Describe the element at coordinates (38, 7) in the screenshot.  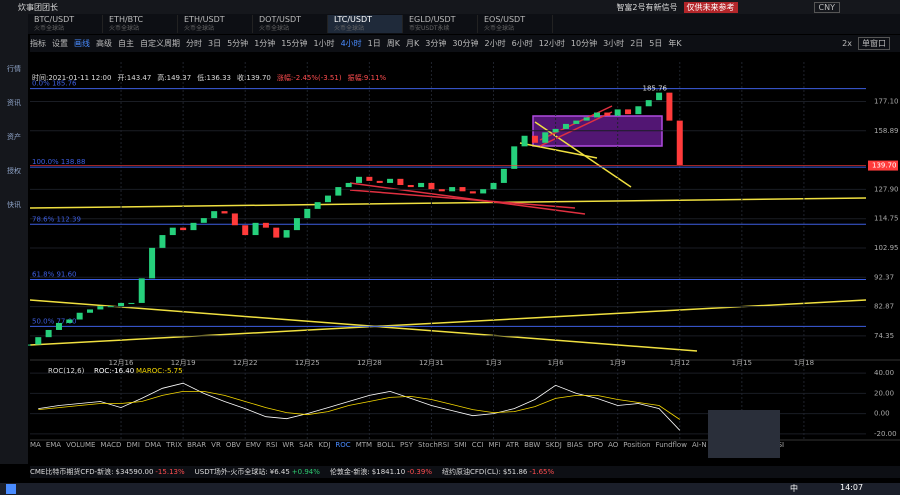
I see `app-title: 炊事团团长` at that location.